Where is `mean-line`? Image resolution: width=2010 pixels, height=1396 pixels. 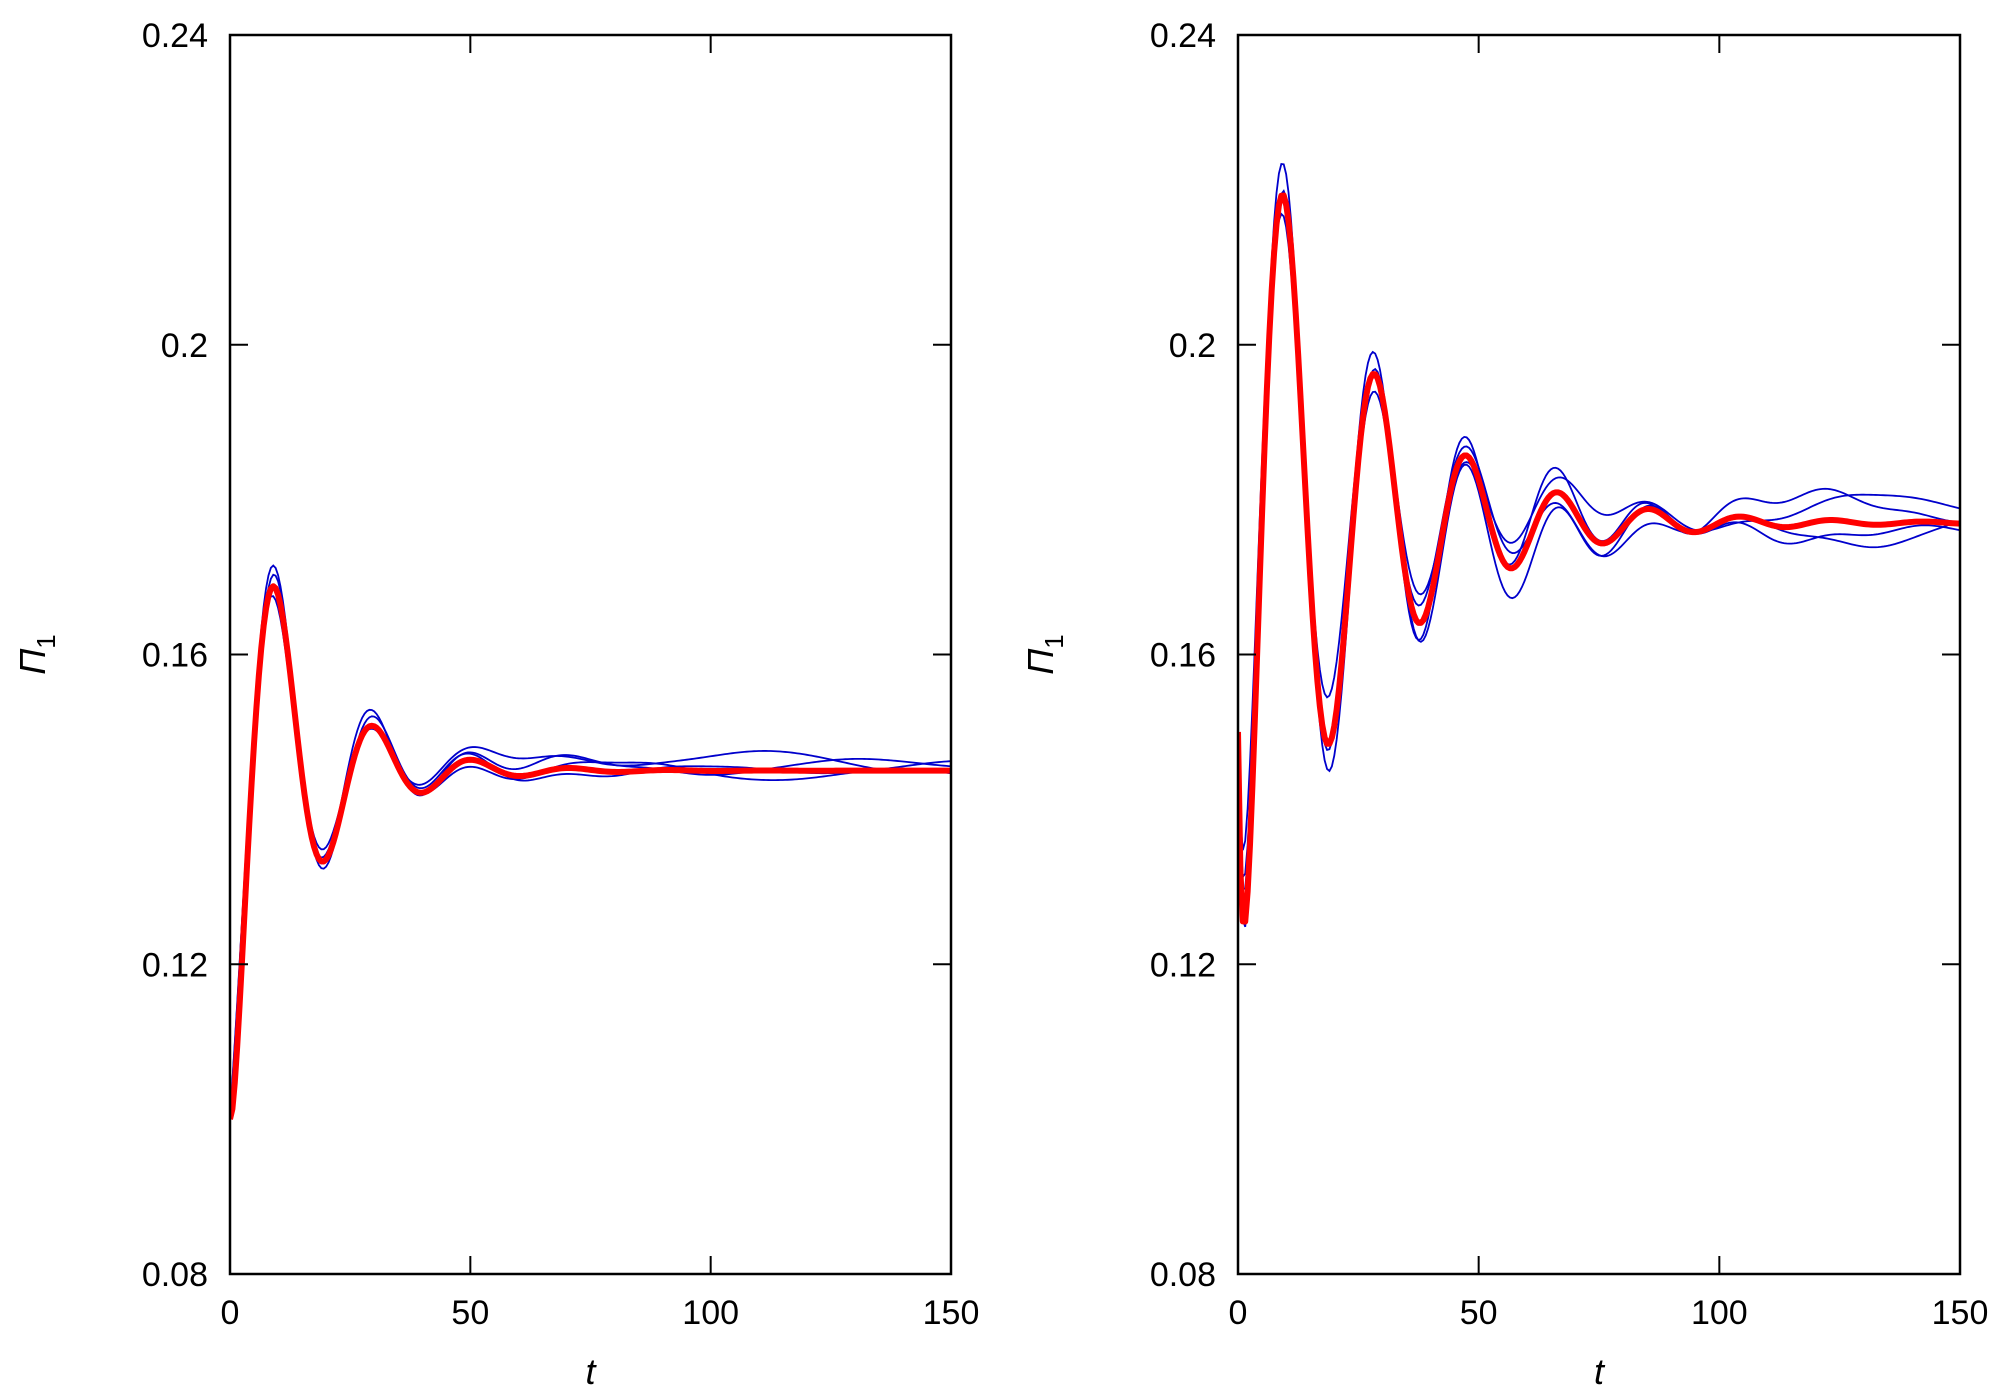
mean-line is located at coordinates (590, 851).